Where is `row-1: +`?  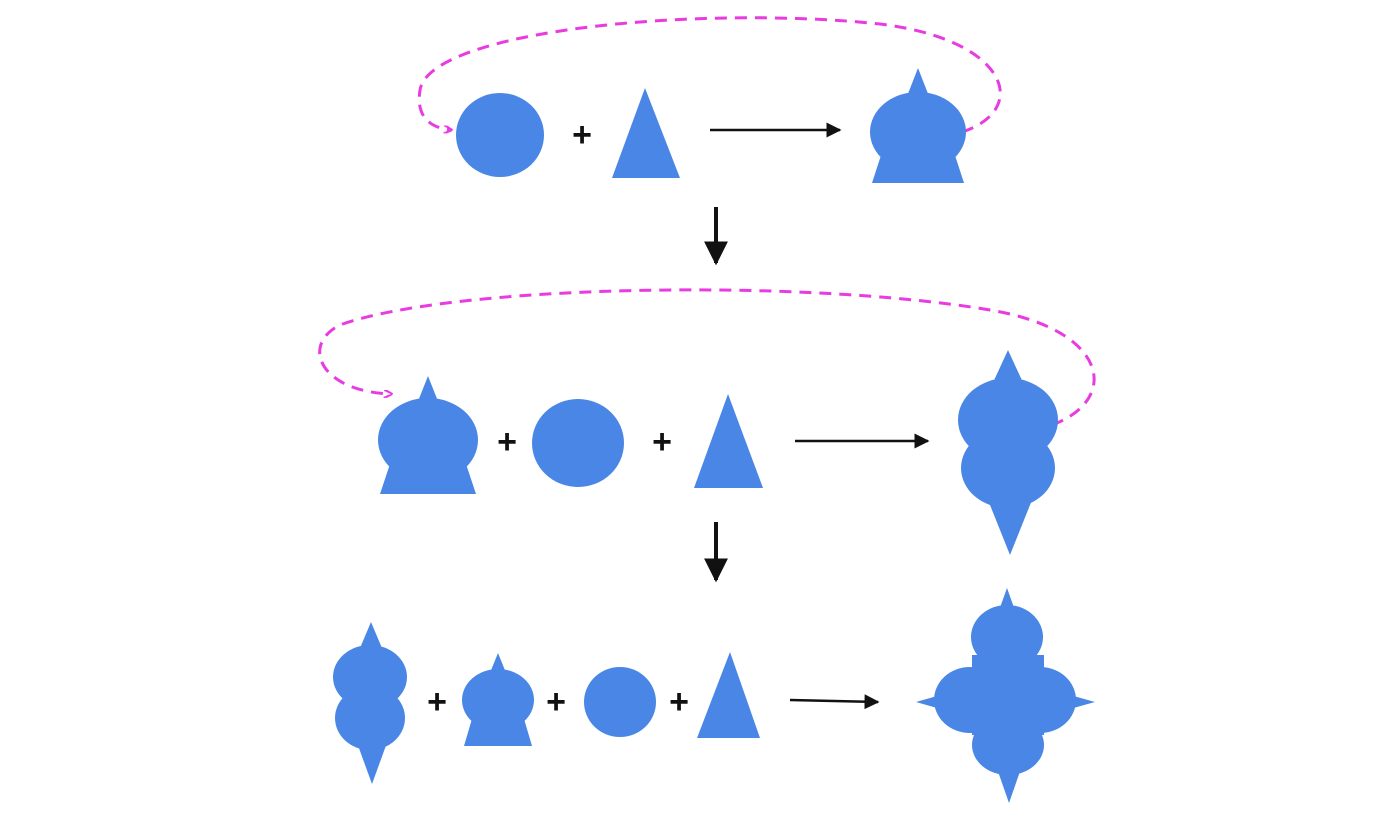 row-1: + is located at coordinates (709, 99).